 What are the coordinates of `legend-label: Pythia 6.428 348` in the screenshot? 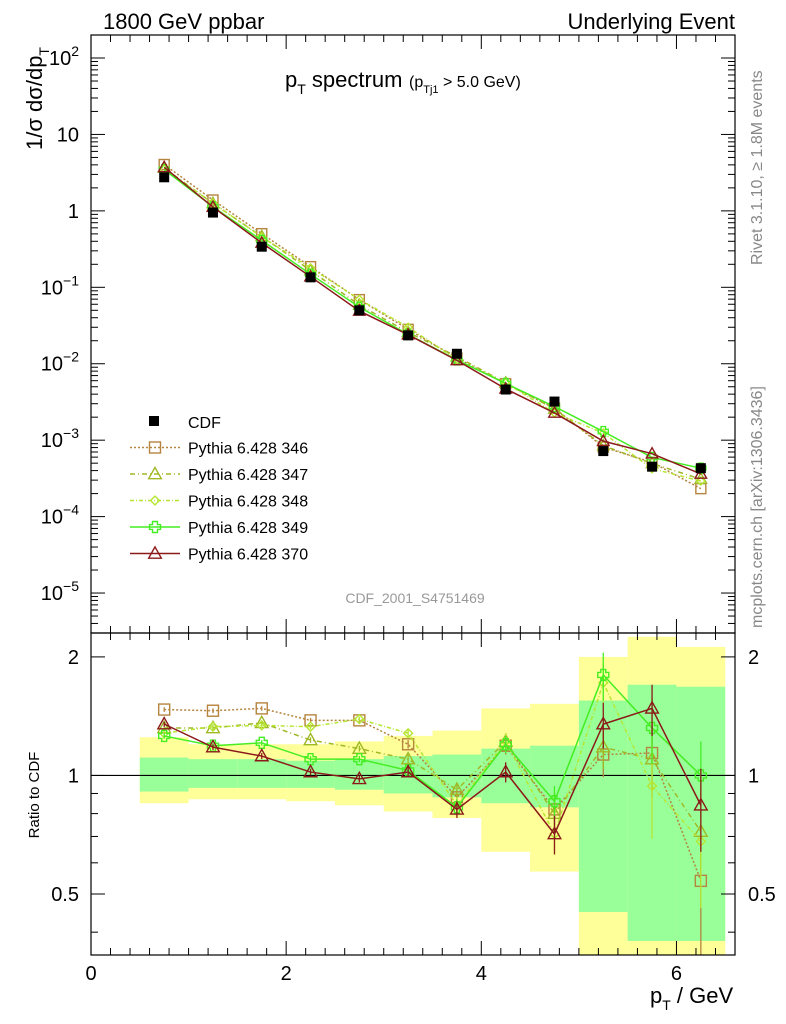 It's located at (248, 502).